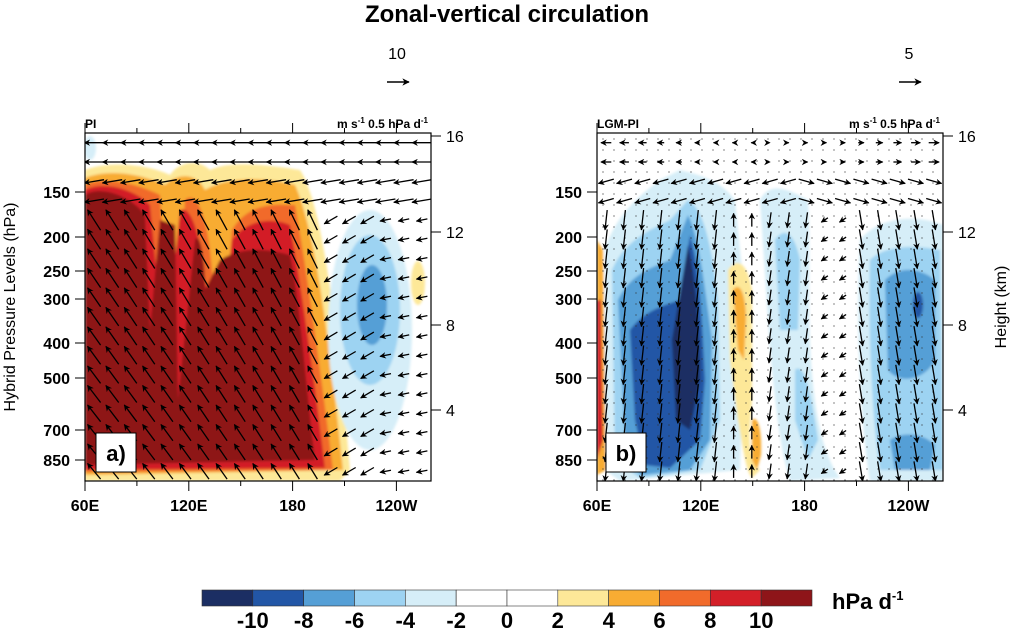  Describe the element at coordinates (967, 137) in the screenshot. I see `y-right-tick-label: 16` at that location.